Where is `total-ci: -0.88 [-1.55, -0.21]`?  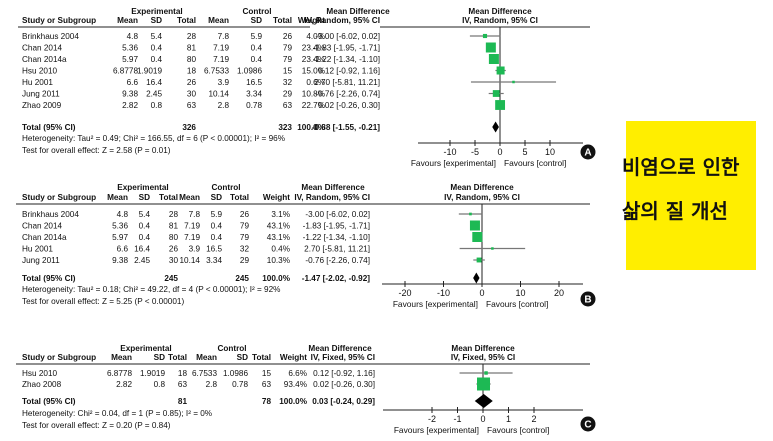 total-ci: -0.88 [-1.55, -0.21] is located at coordinates (346, 127).